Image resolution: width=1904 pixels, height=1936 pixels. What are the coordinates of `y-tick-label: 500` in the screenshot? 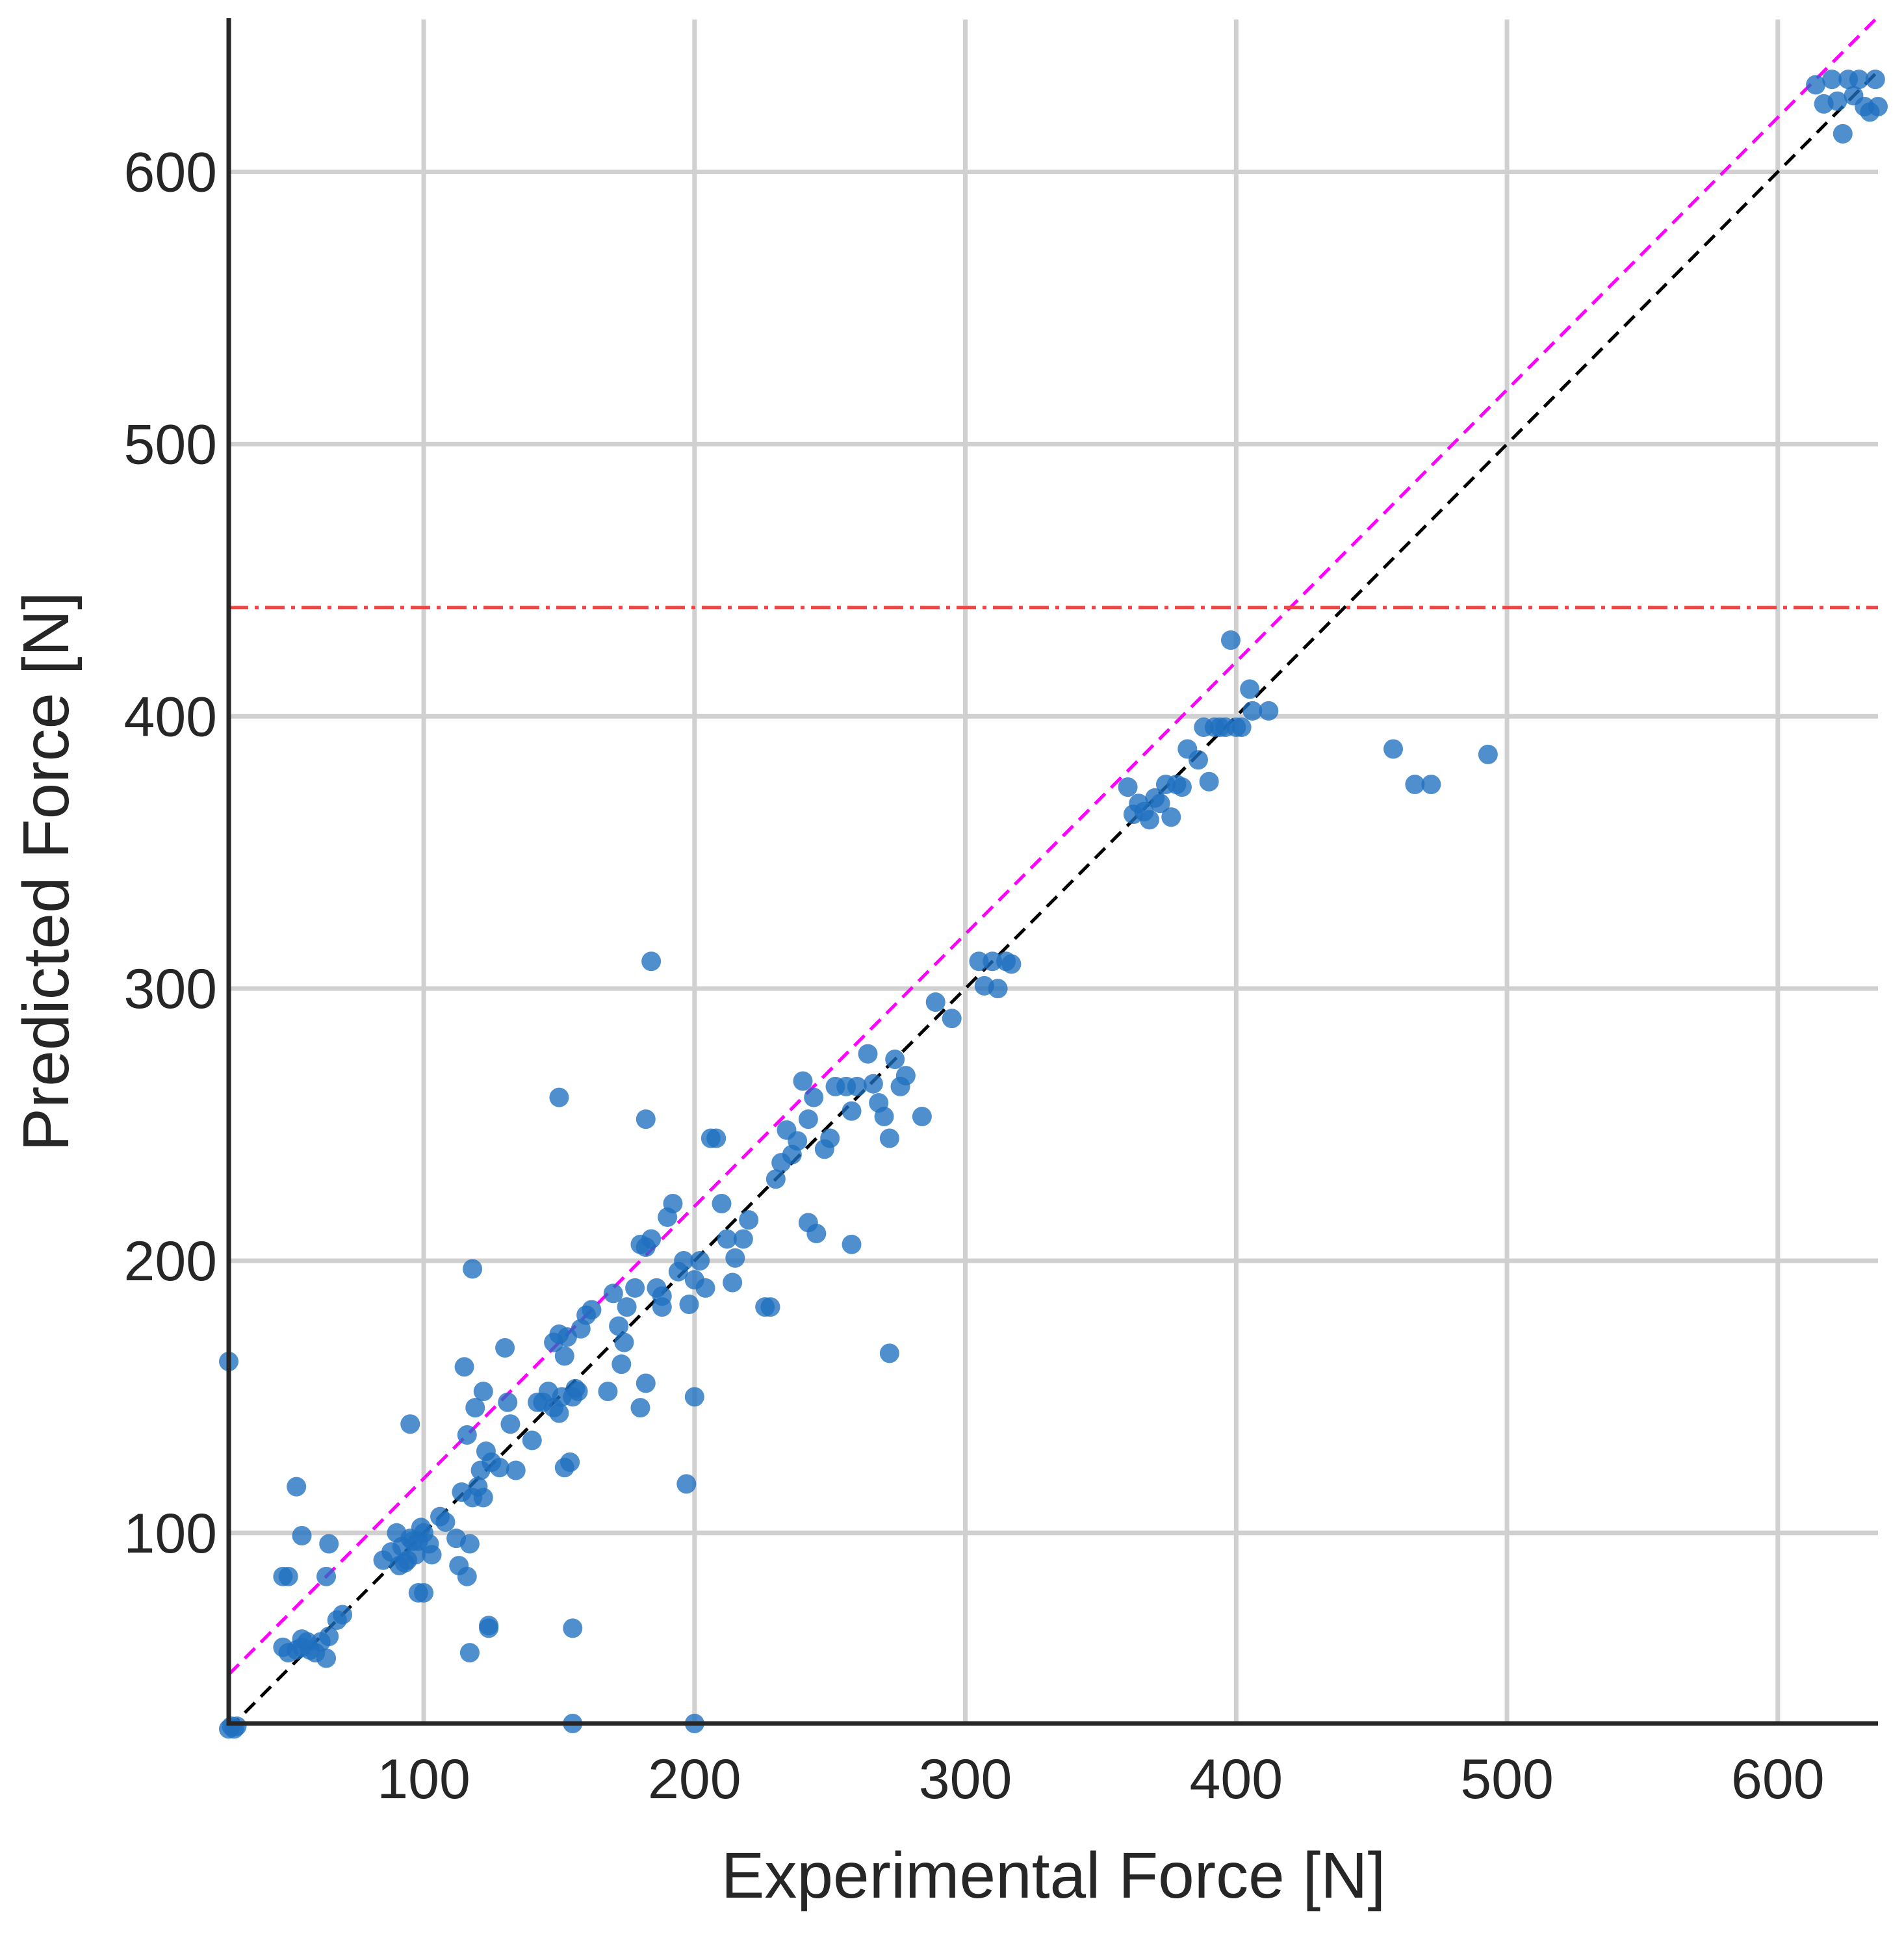 It's located at (171, 445).